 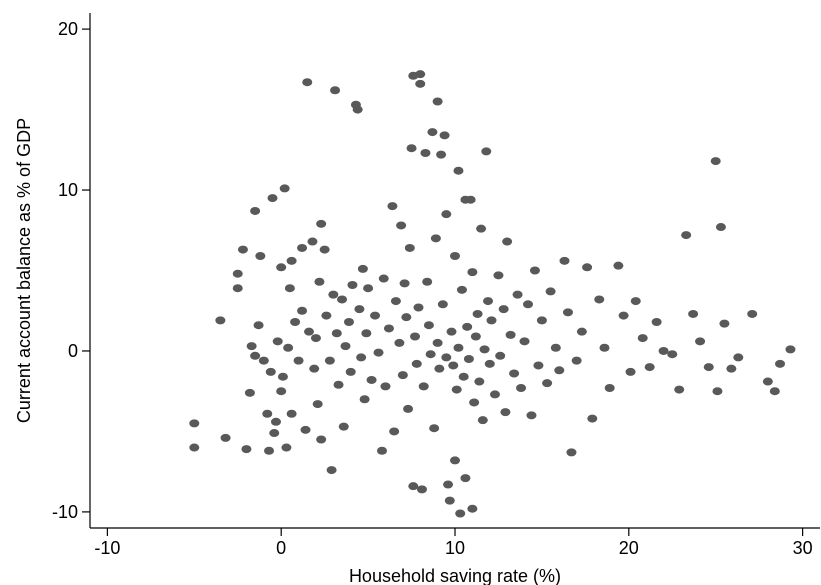 I want to click on x-ticks: -10 0 10 20 30, so click(x=453, y=543).